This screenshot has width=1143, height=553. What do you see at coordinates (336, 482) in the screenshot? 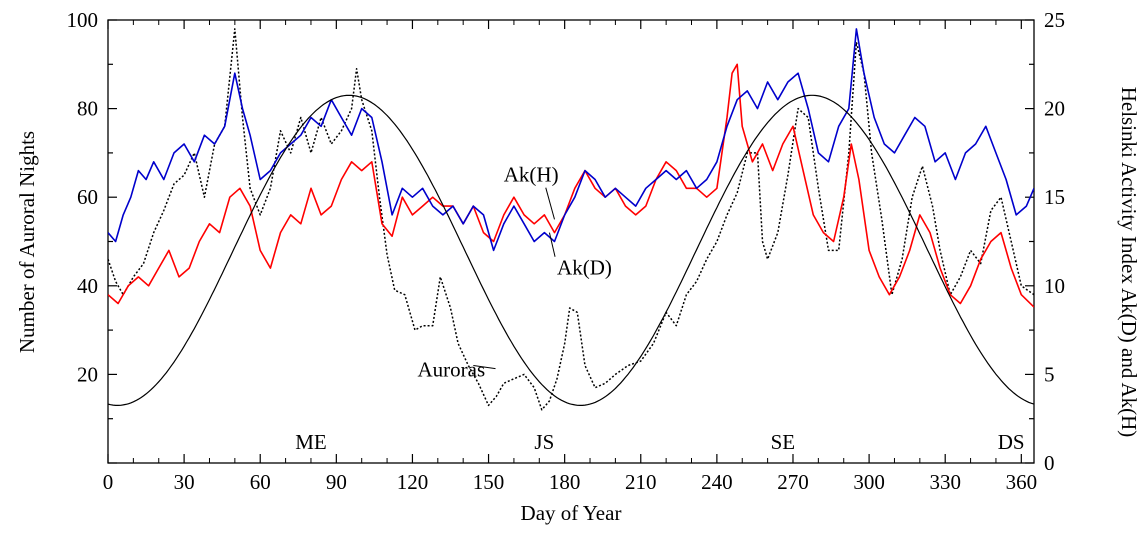
I see `x-tick-label: 90` at bounding box center [336, 482].